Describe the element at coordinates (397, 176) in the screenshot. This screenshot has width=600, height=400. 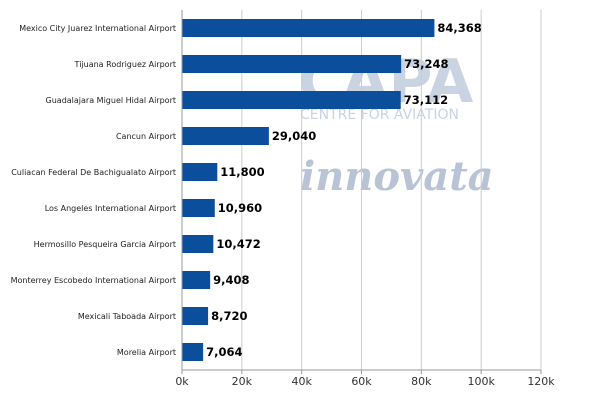
I see `innovata-watermark: innovata` at that location.